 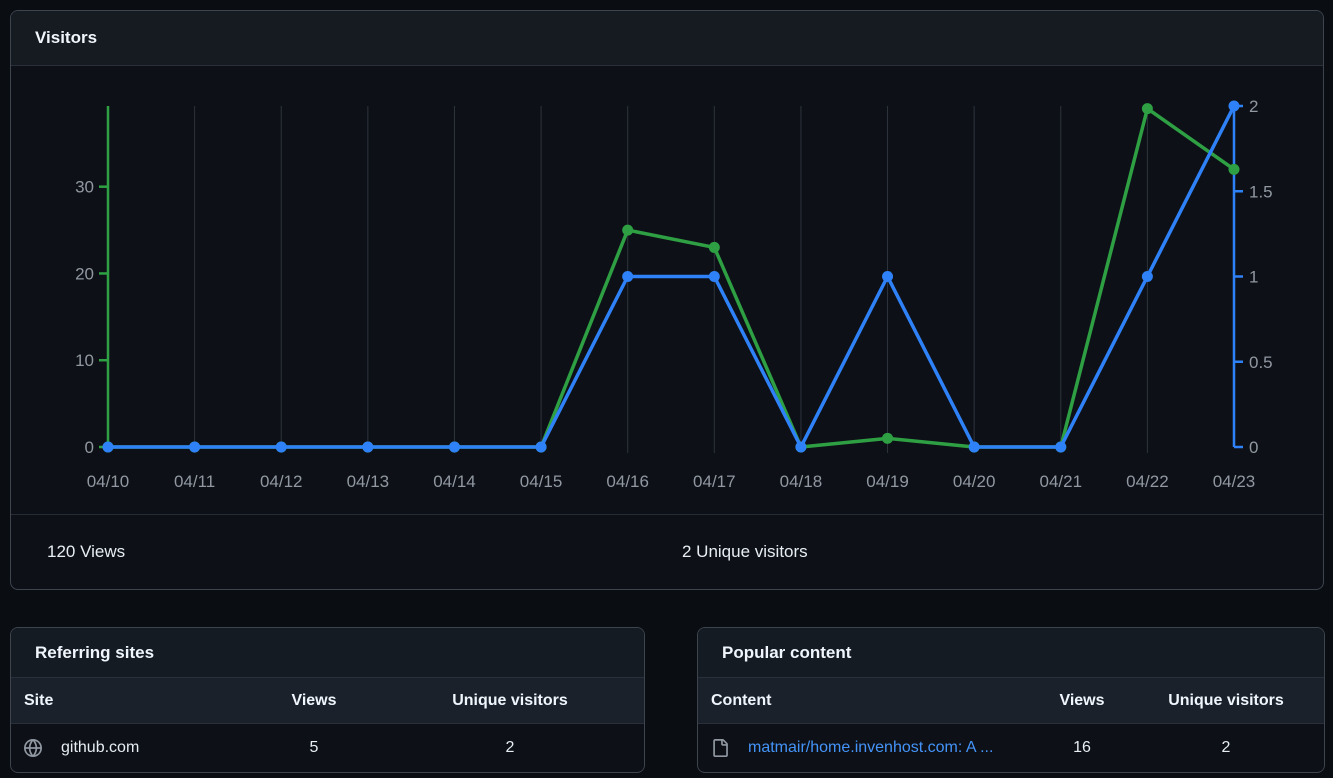 I want to click on svg-text: 2, so click(x=1253, y=106).